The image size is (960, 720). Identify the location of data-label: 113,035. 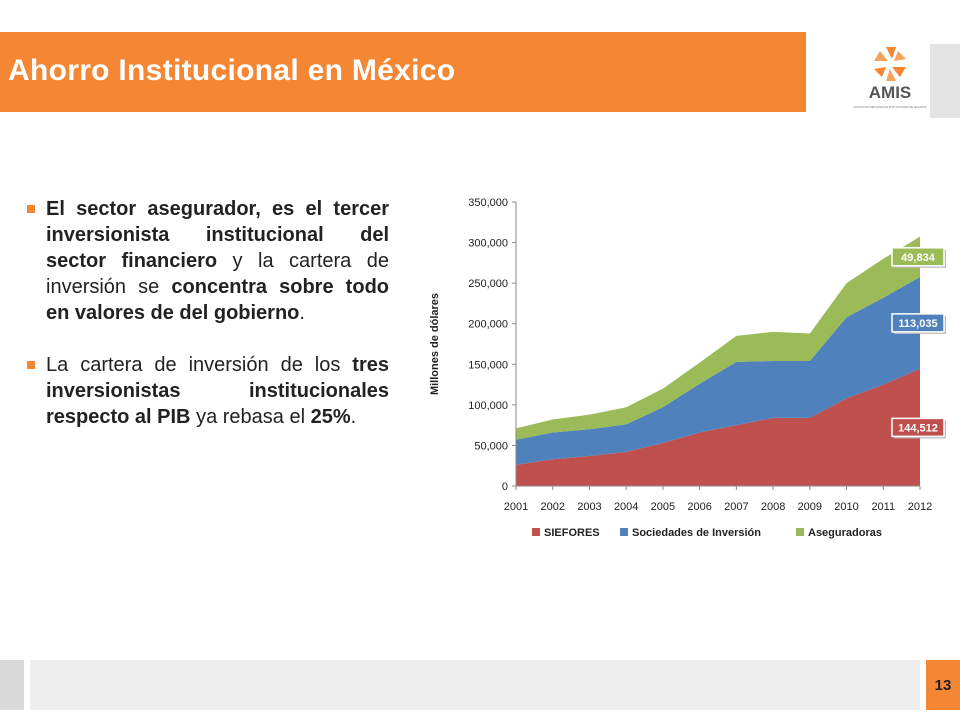
(917, 324).